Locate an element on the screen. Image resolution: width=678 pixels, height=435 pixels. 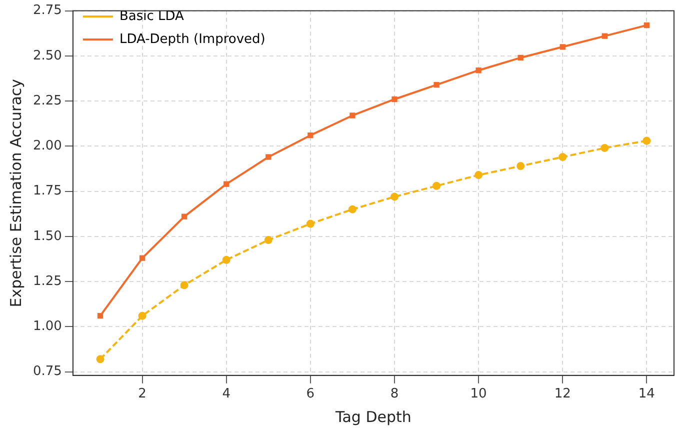
x-axis-title: Tag Depth is located at coordinates (373, 417).